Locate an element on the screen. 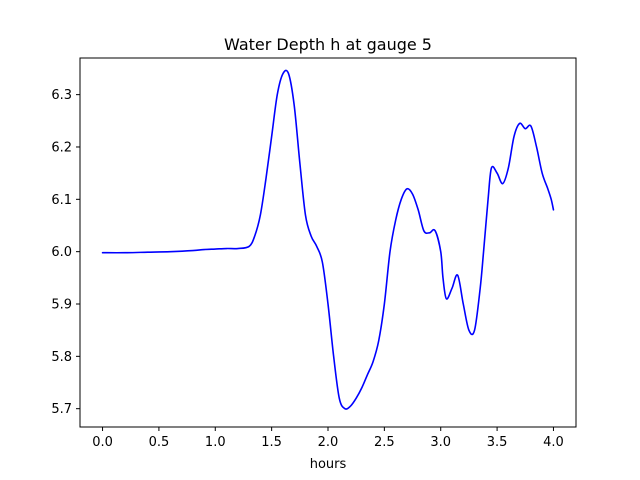 The width and height of the screenshot is (640, 480). y-tick-label: 6.1 is located at coordinates (61, 200).